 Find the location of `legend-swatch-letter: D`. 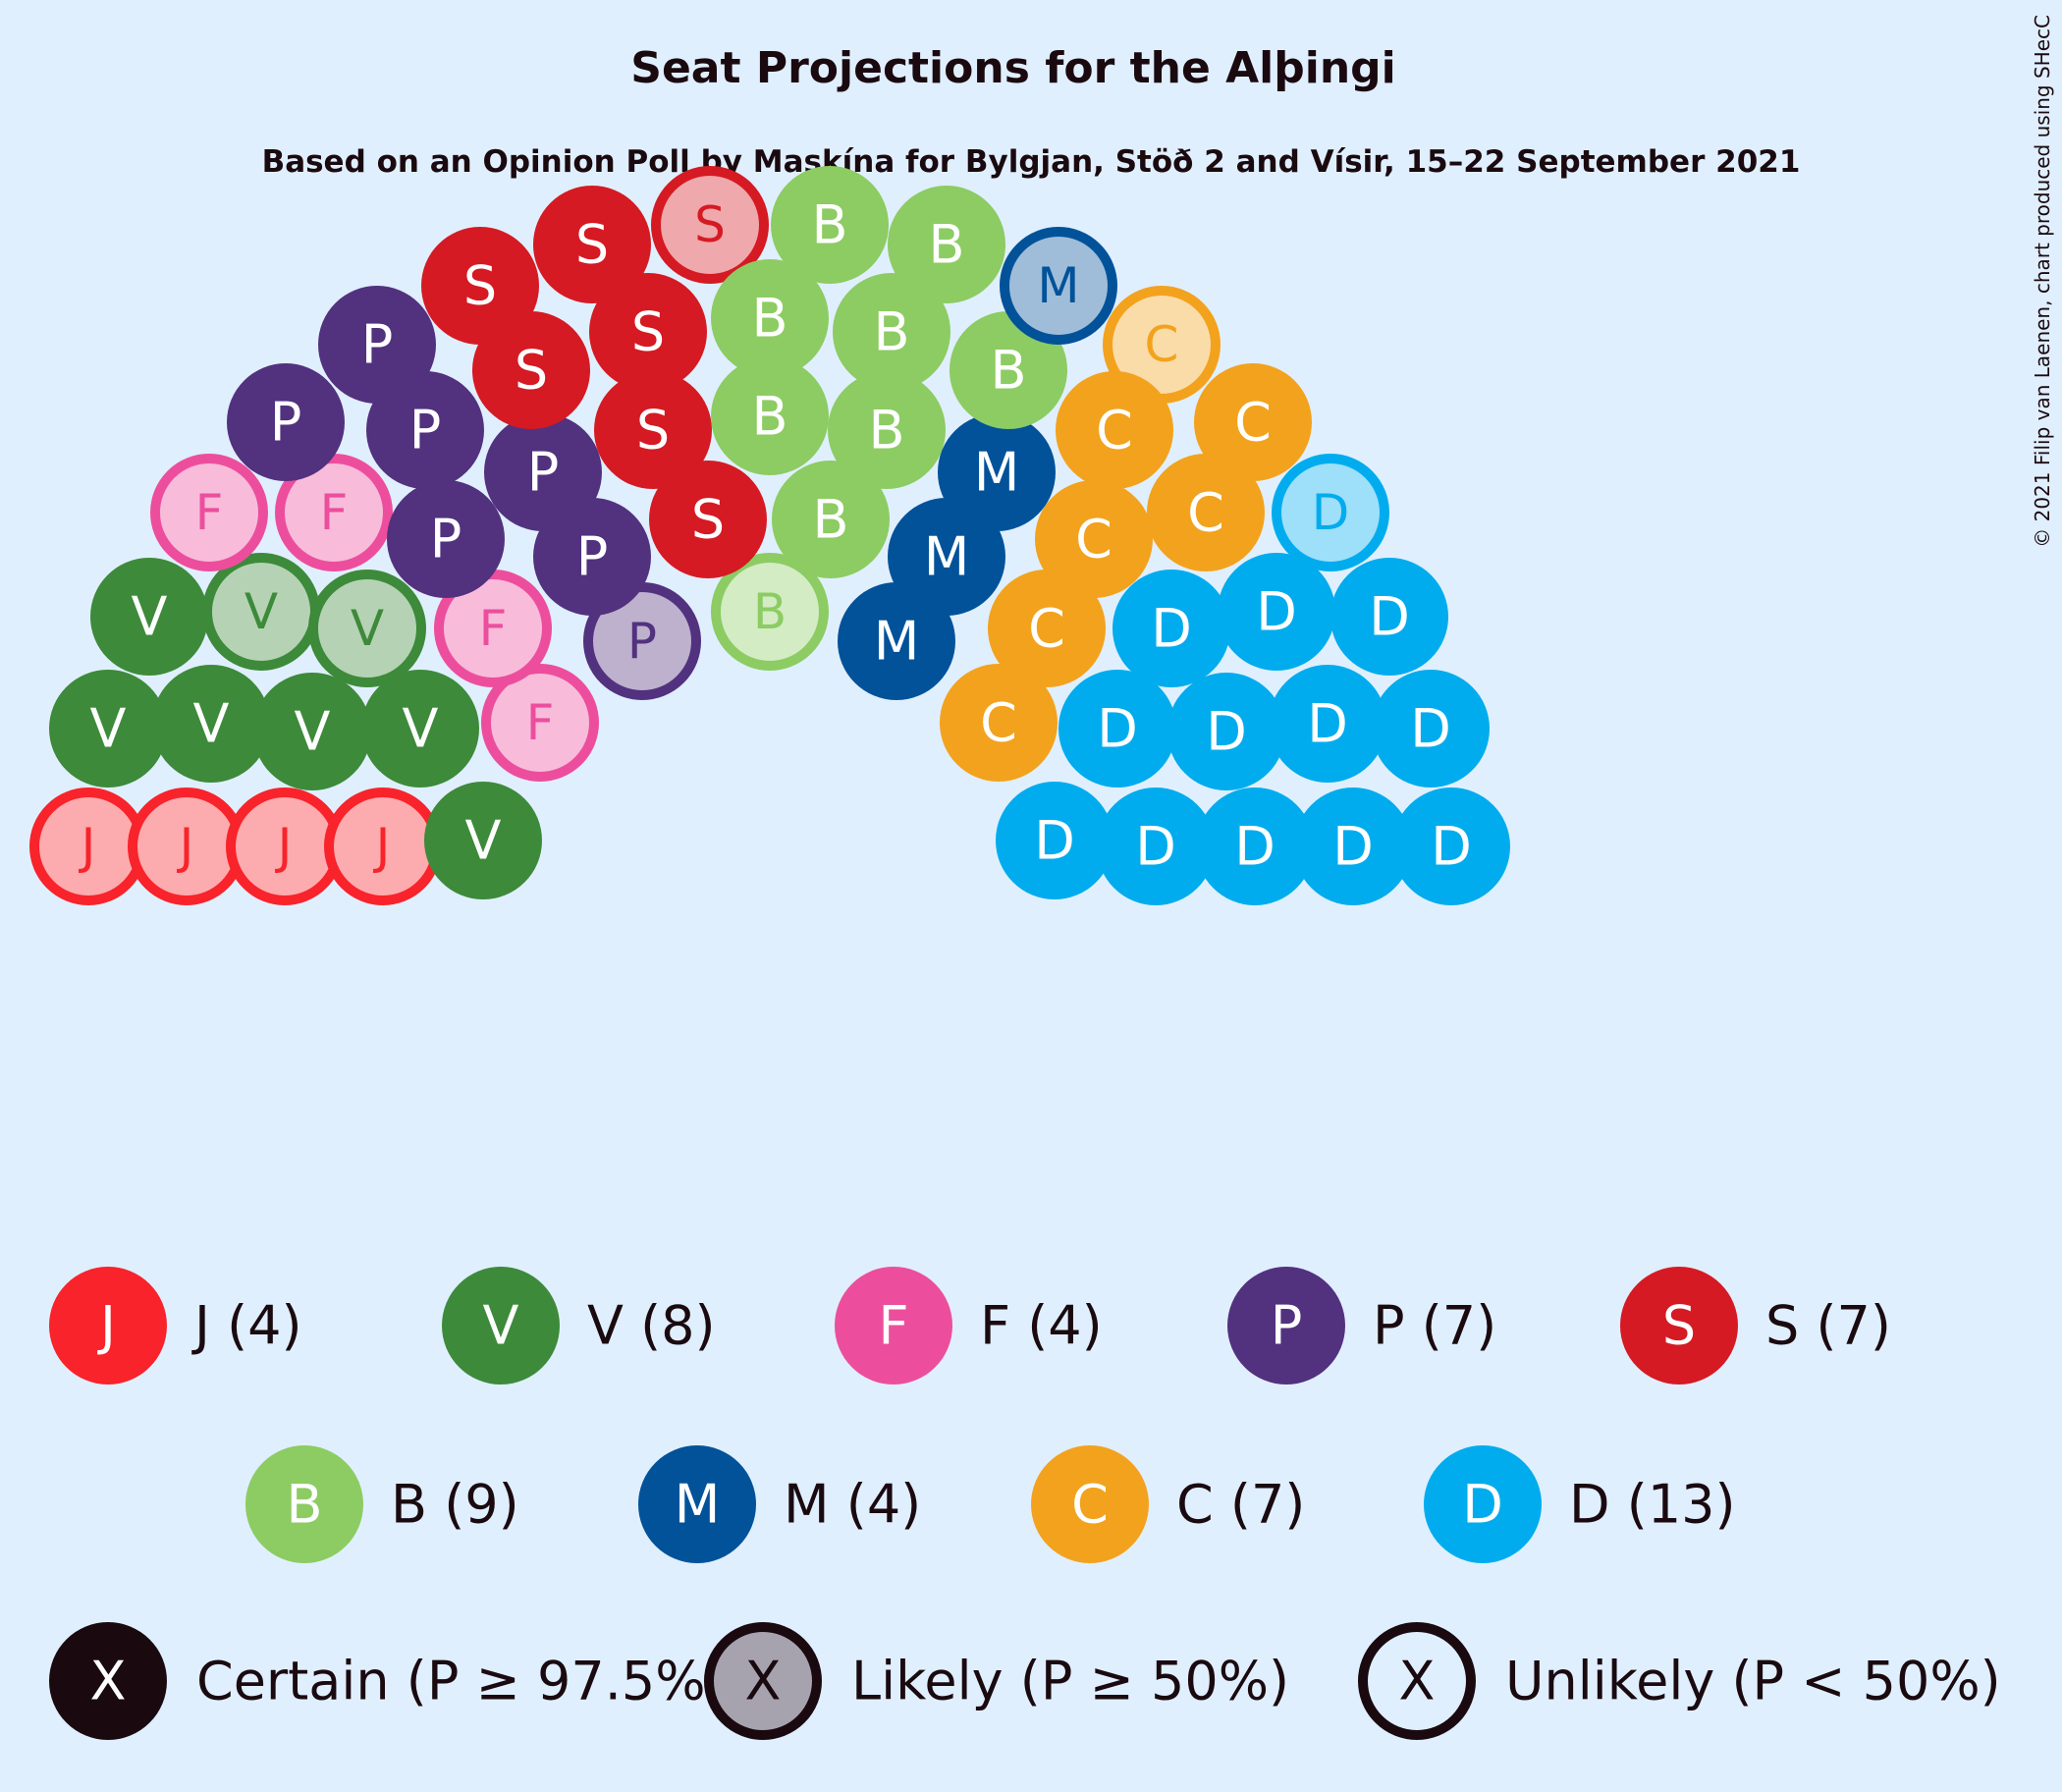

legend-swatch-letter: D is located at coordinates (1483, 1505).